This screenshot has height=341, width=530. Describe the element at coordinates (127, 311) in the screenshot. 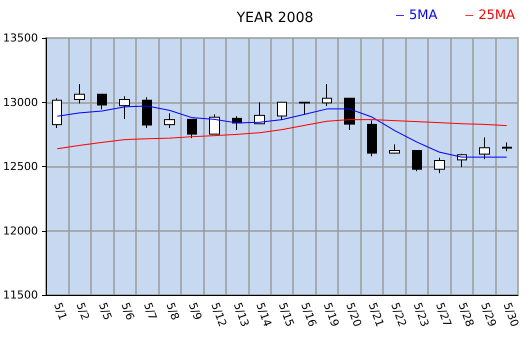

I see `x-tick-label: 5/6` at that location.